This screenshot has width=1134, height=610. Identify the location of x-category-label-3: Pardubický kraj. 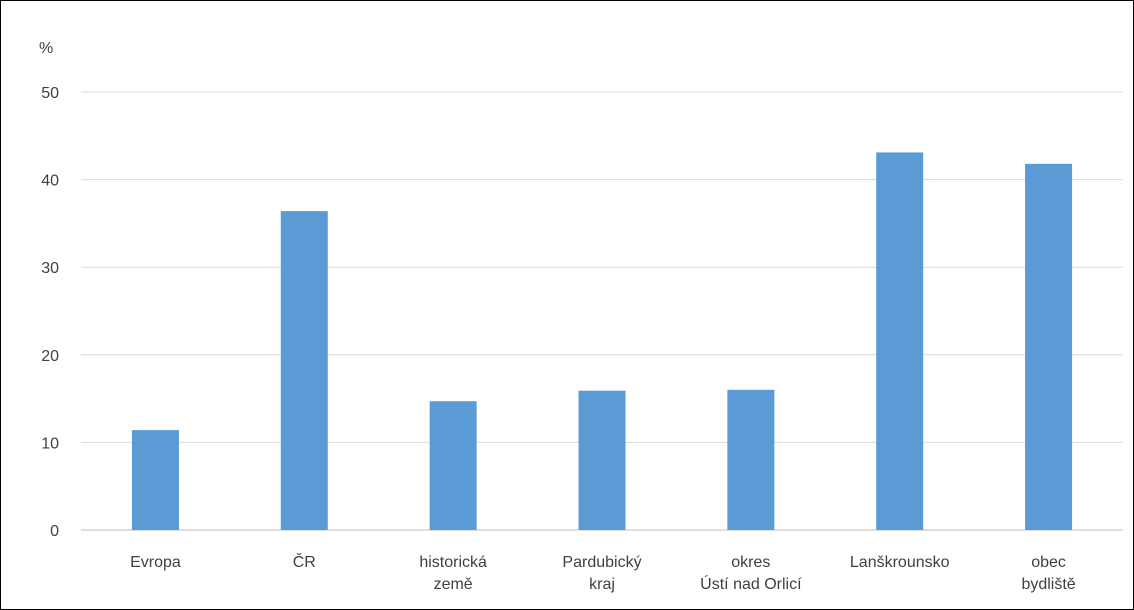
(601, 573).